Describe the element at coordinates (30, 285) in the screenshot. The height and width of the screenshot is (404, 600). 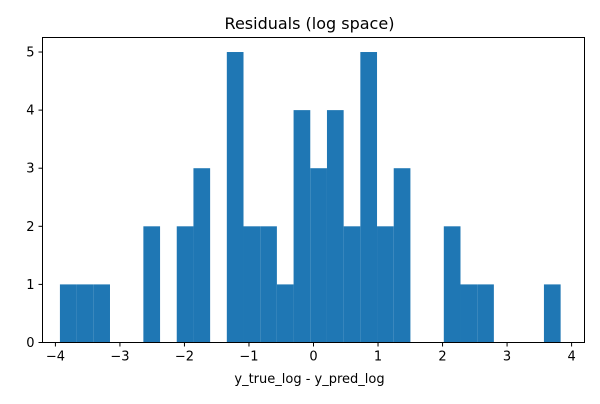
I see `y-tick-label: 1` at that location.